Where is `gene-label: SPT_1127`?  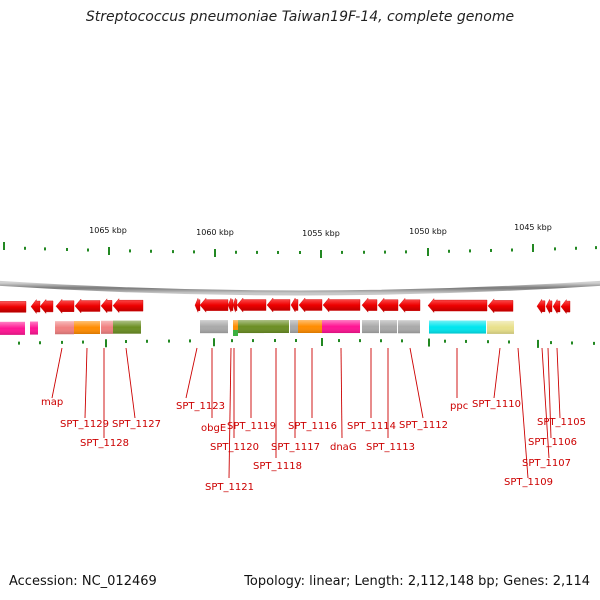 gene-label: SPT_1127 is located at coordinates (136, 424).